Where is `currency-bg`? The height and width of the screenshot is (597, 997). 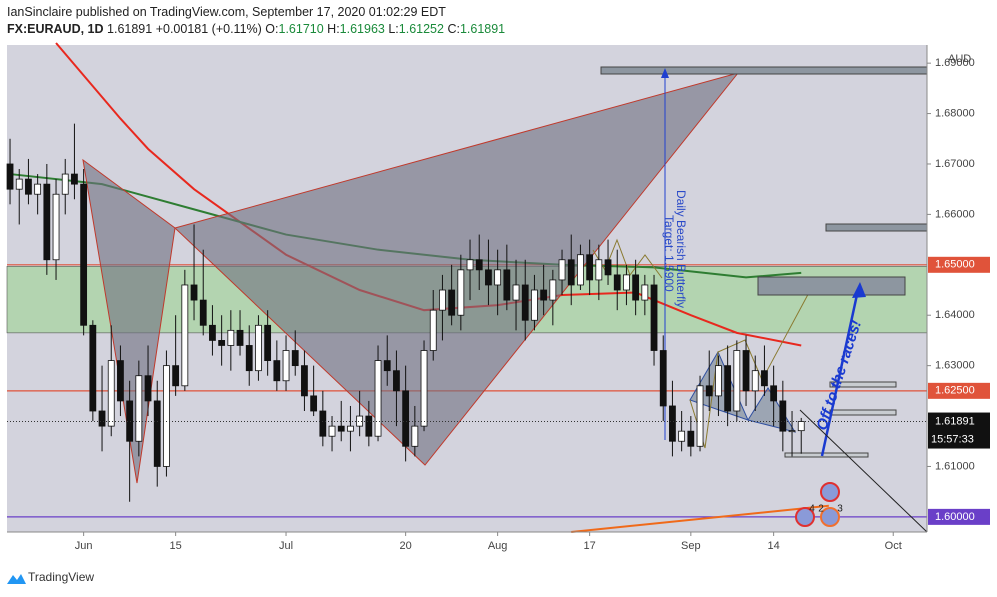 currency-bg is located at coordinates (950, 59).